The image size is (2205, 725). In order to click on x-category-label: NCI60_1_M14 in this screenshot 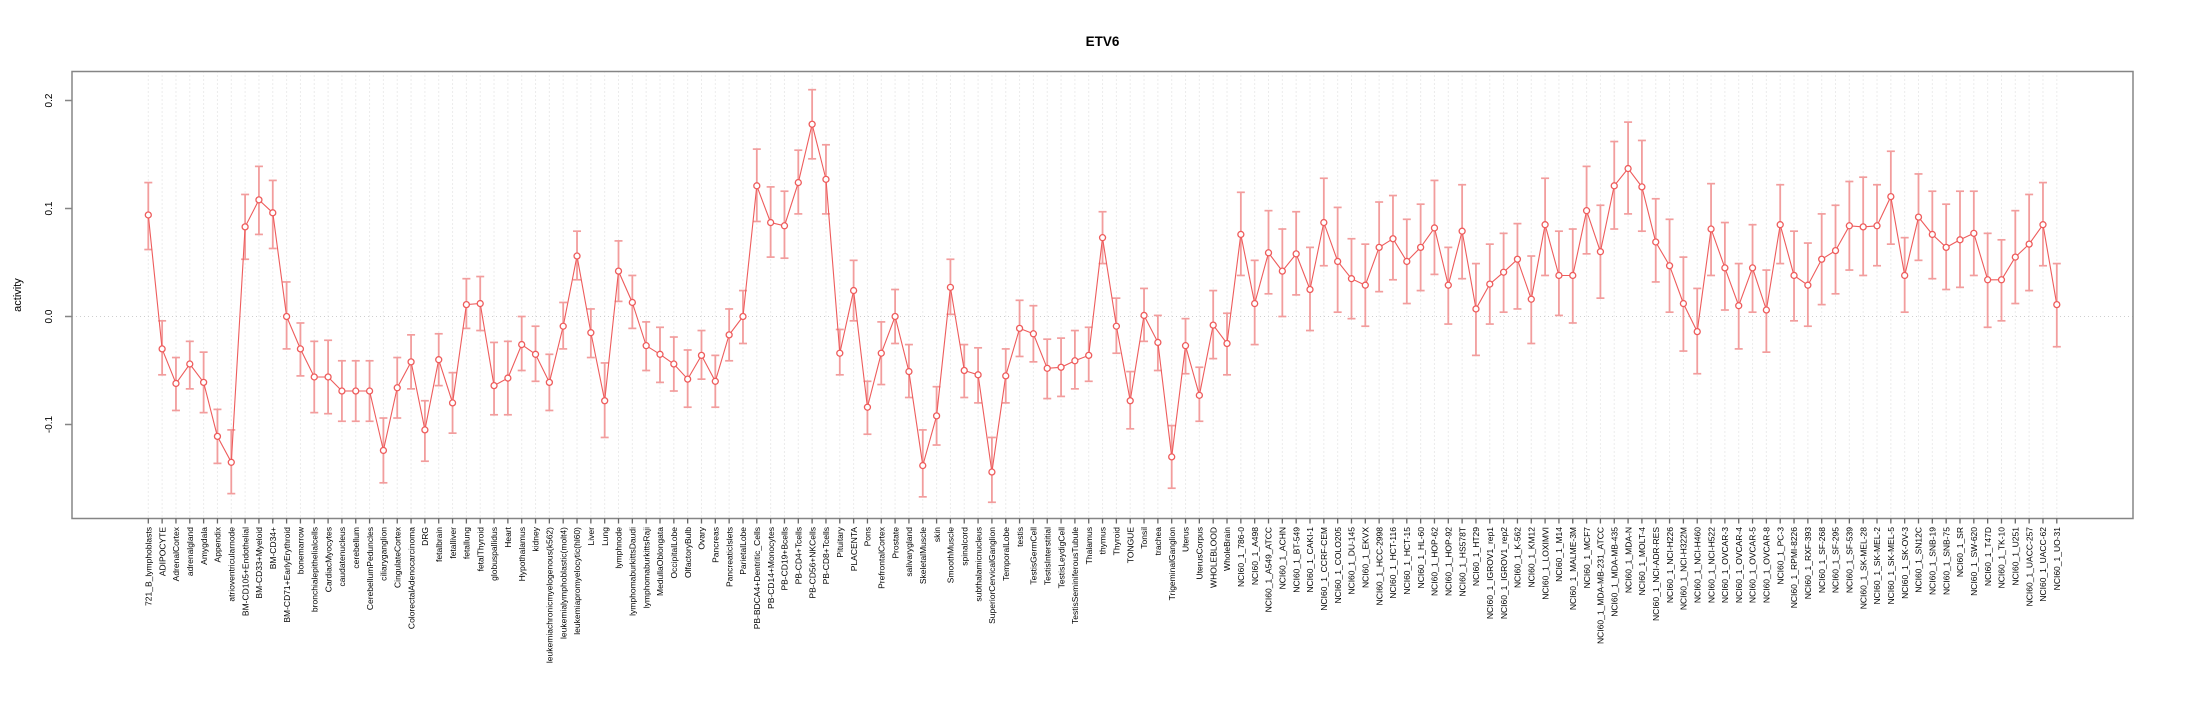, I will do `click(1559, 554)`.